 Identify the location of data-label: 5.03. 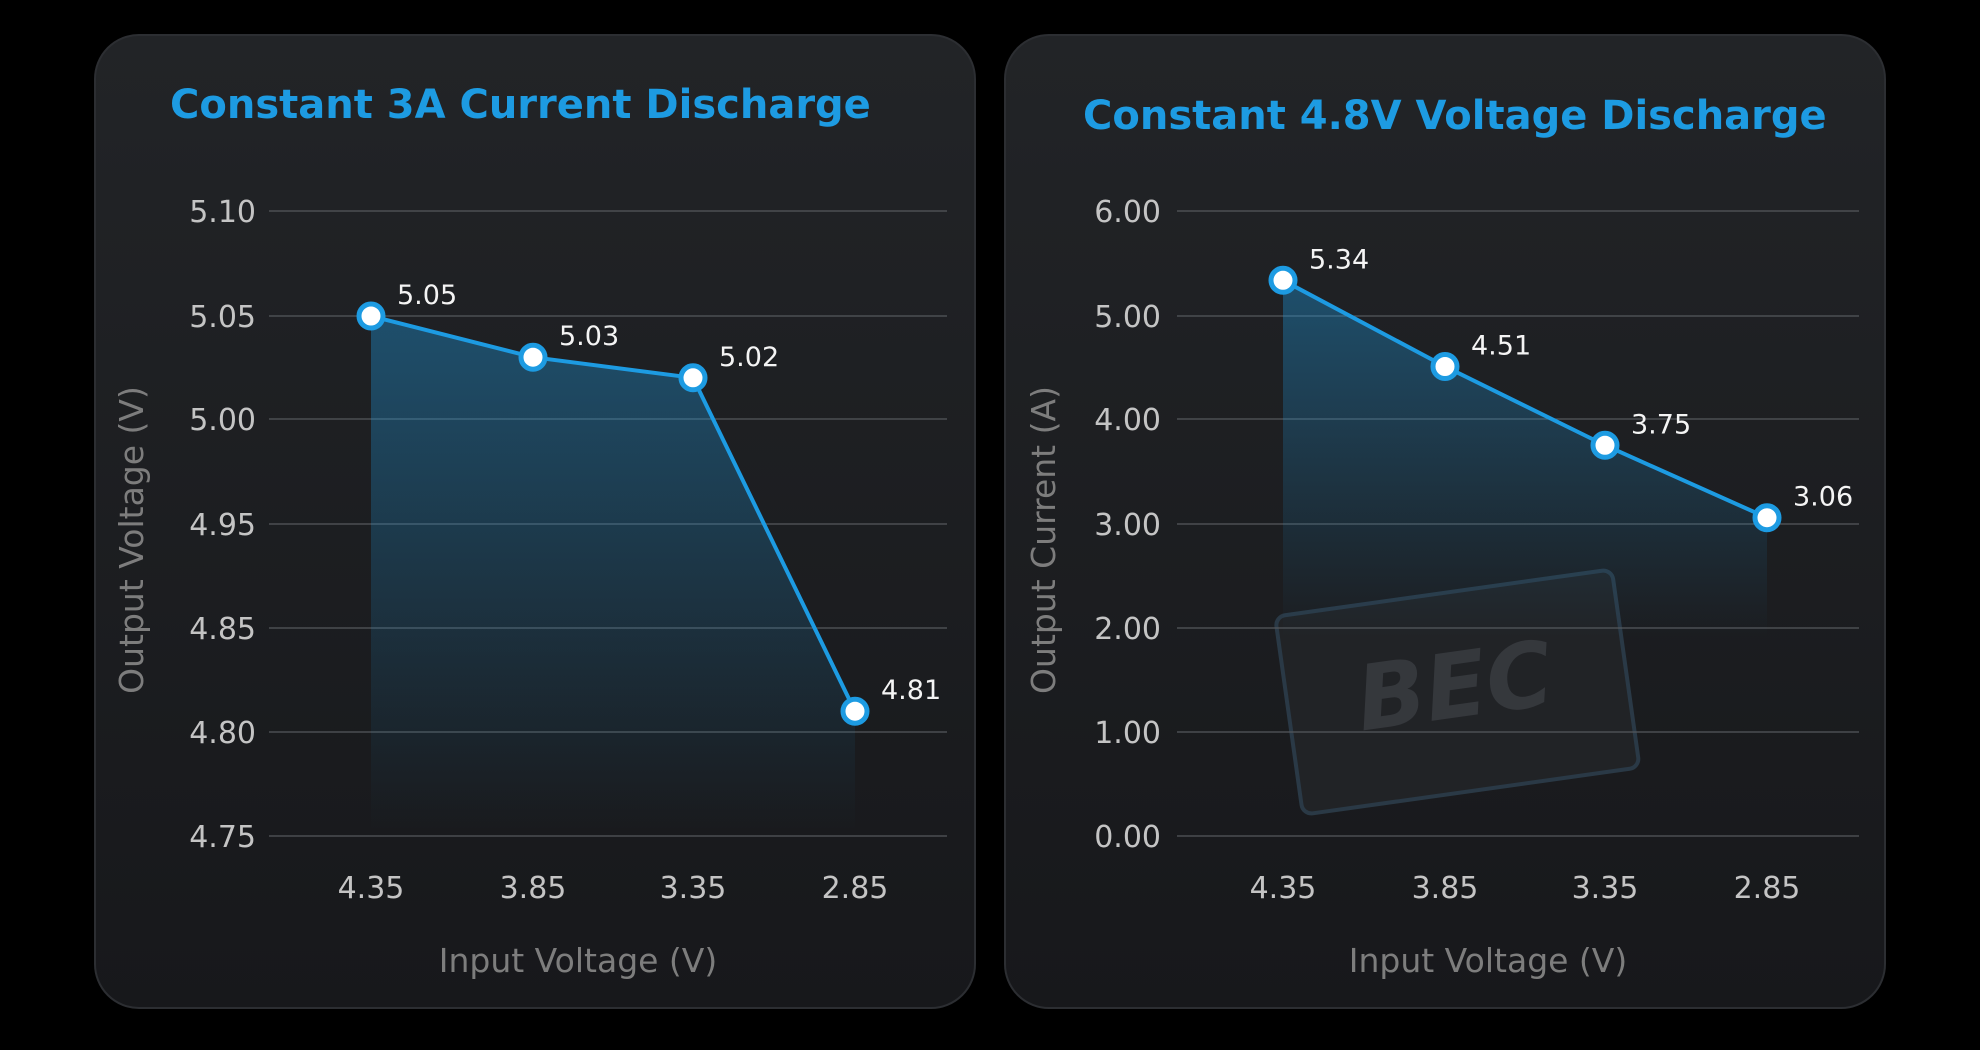
(589, 336).